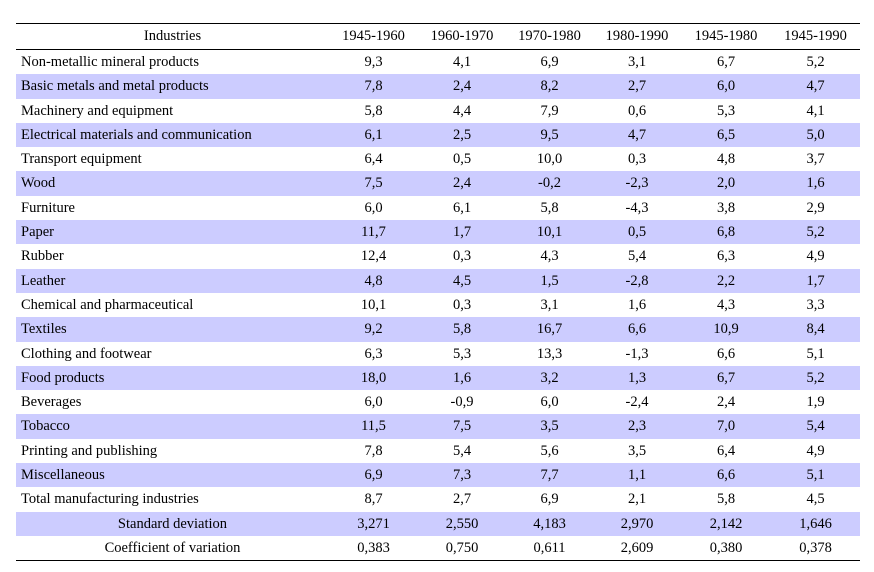 The width and height of the screenshot is (874, 572). I want to click on growth-value-cell: 2,0, so click(726, 183).